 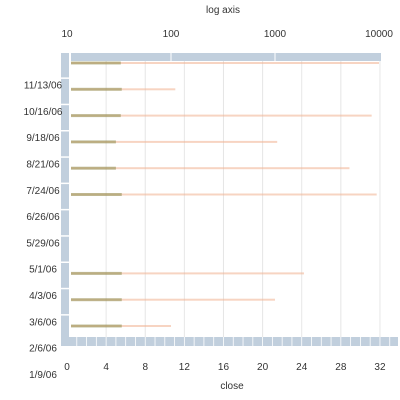 I want to click on bottom-axis-title: close, so click(x=232, y=386).